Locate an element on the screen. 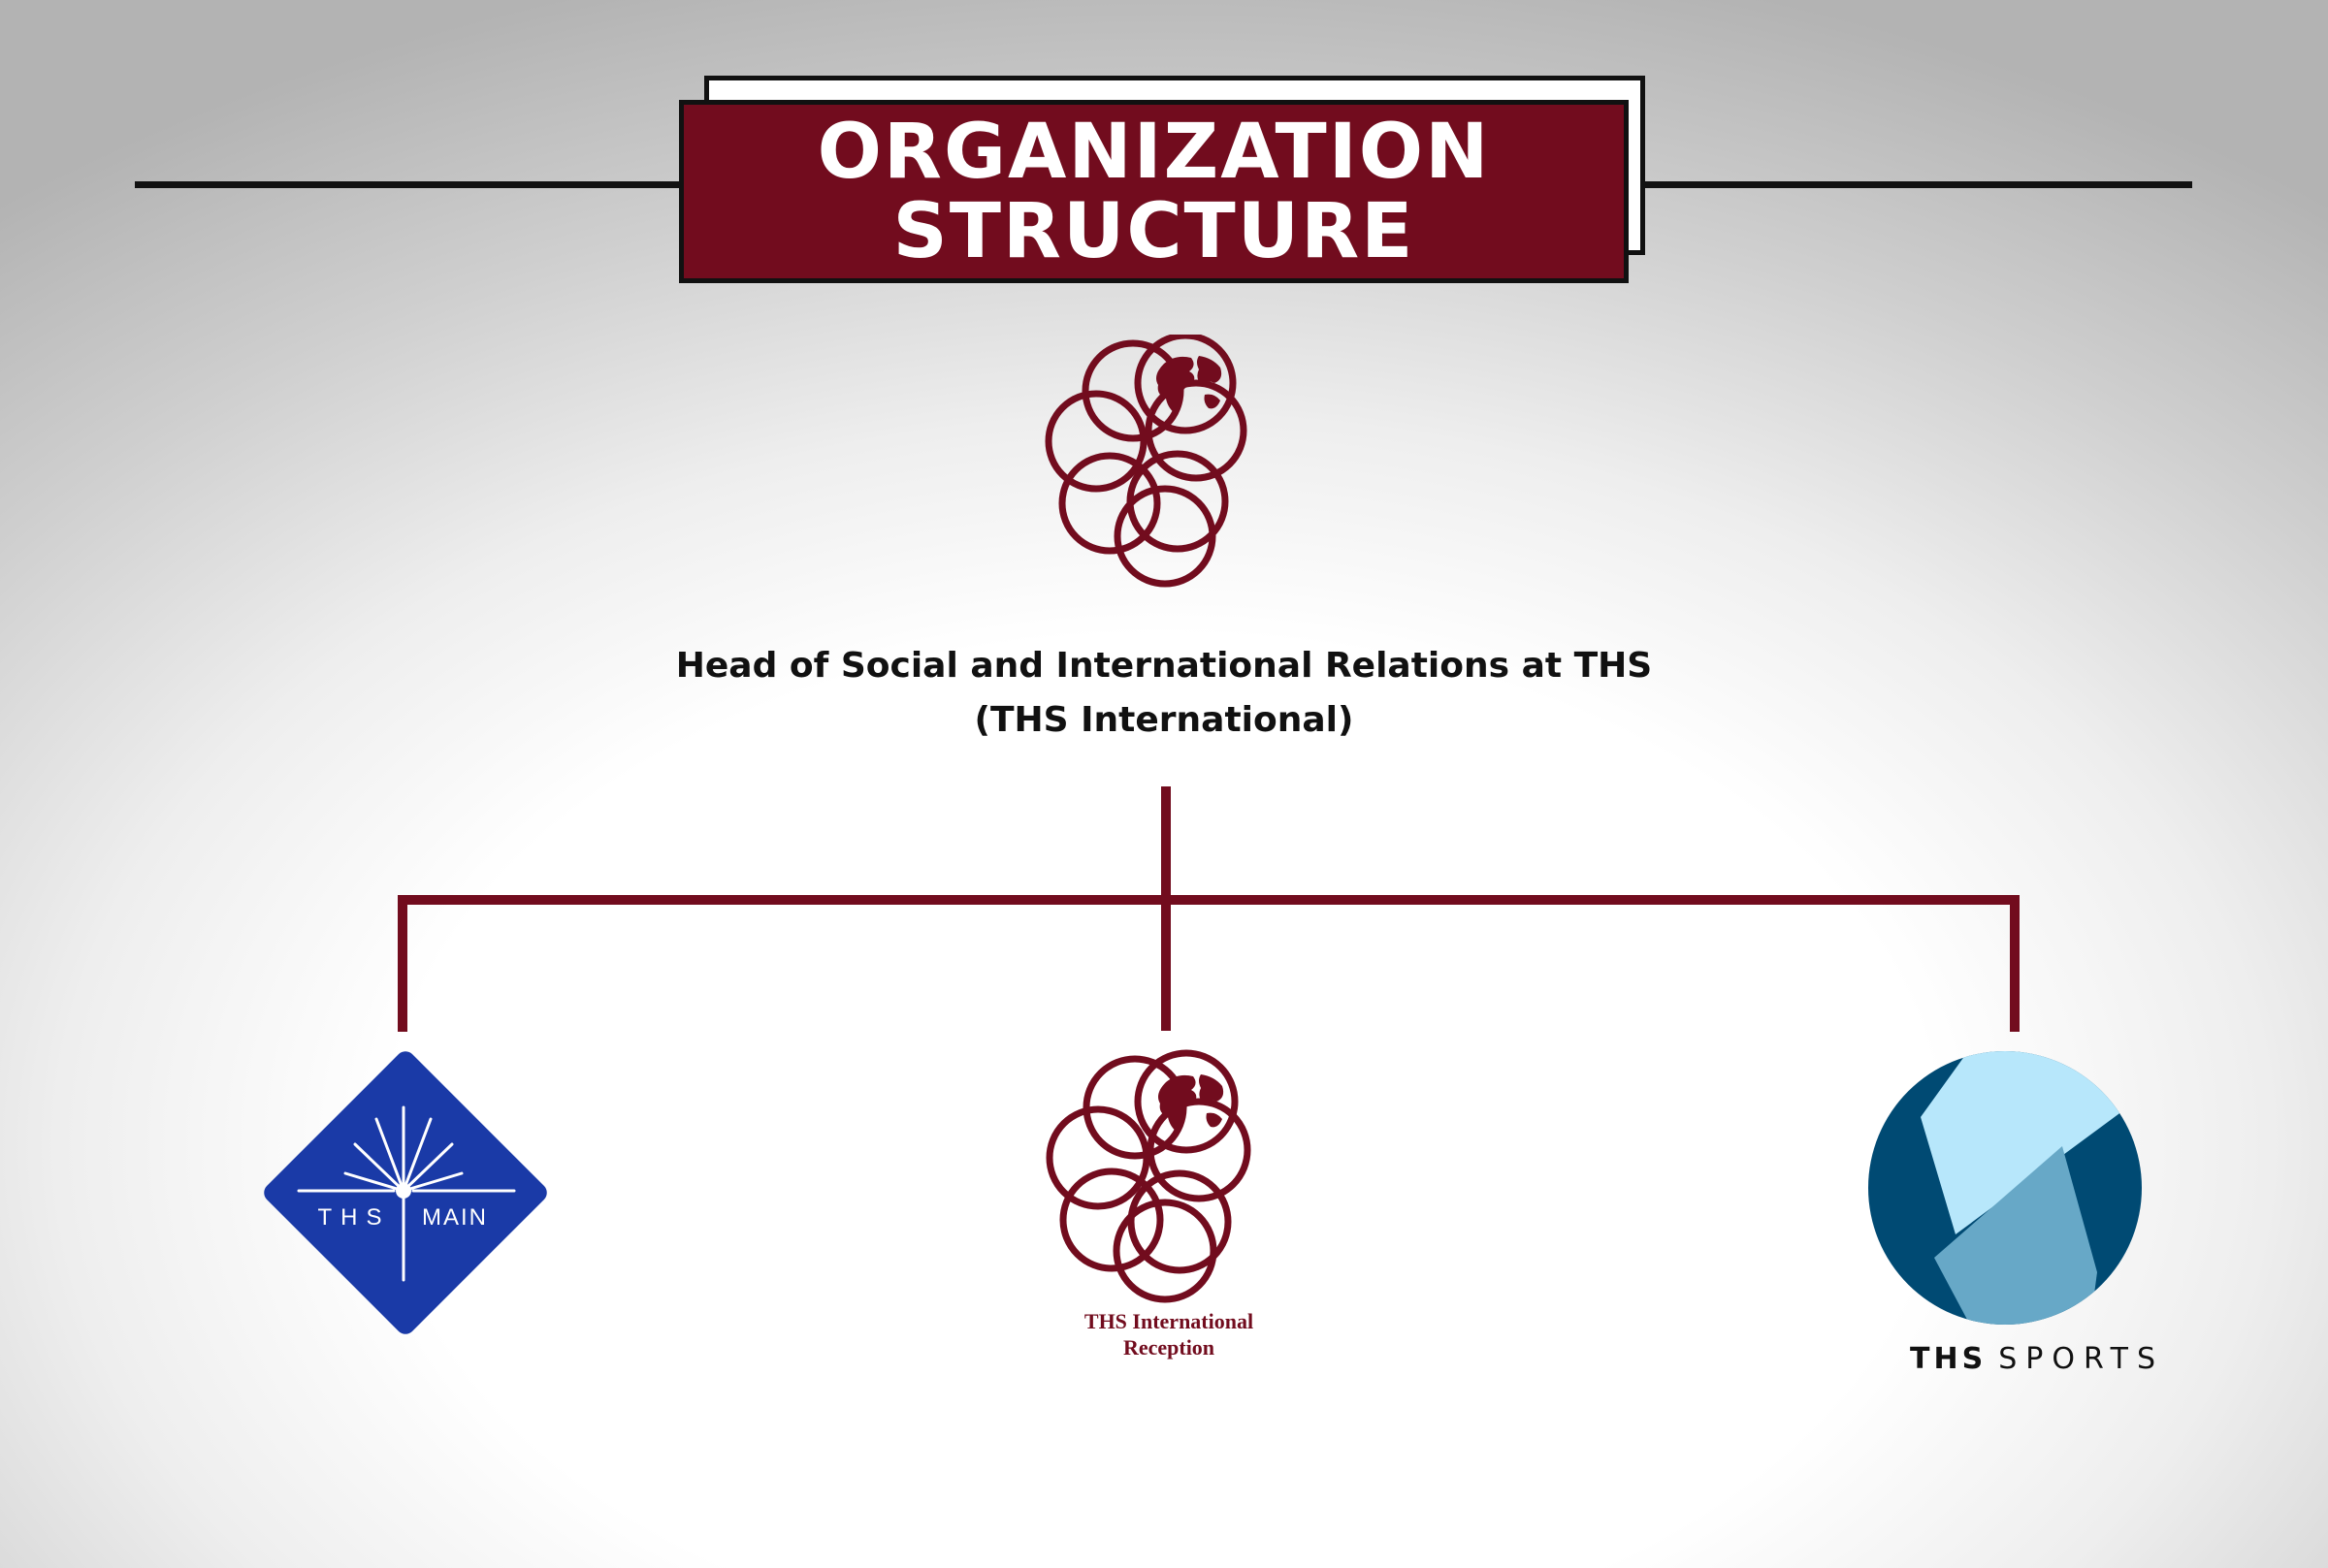  title-line-2: STRUCTURE is located at coordinates (1153, 231).